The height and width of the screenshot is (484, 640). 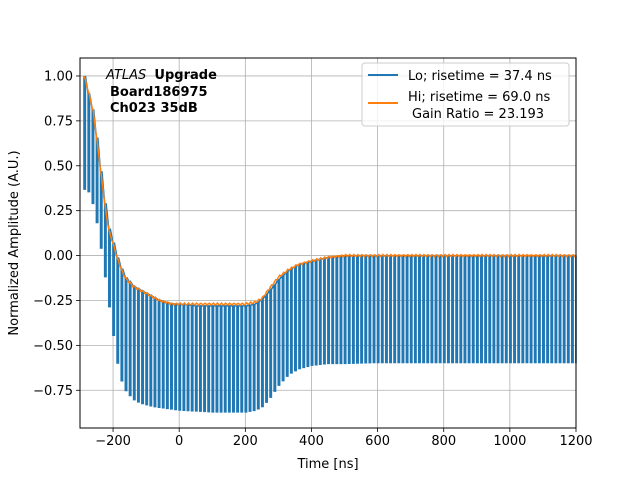 What do you see at coordinates (311, 441) in the screenshot?
I see `x-tick-label: 400` at bounding box center [311, 441].